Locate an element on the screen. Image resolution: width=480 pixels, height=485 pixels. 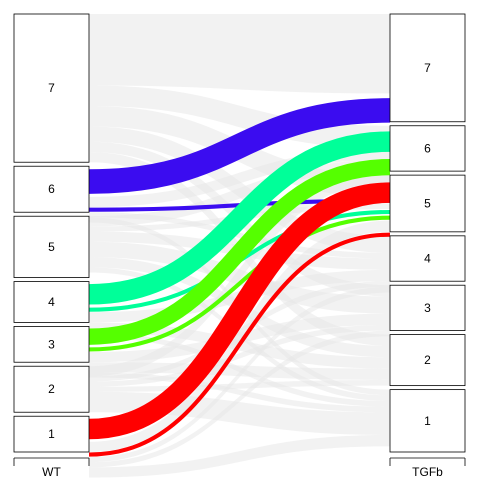
x-axis-TGFb: TGFb is located at coordinates (427, 468).